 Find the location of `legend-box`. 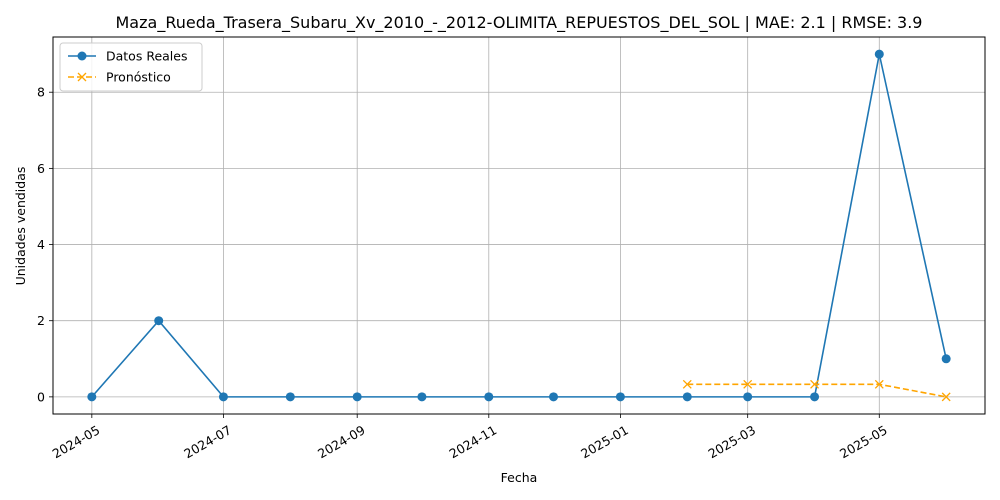

legend-box is located at coordinates (131, 67).